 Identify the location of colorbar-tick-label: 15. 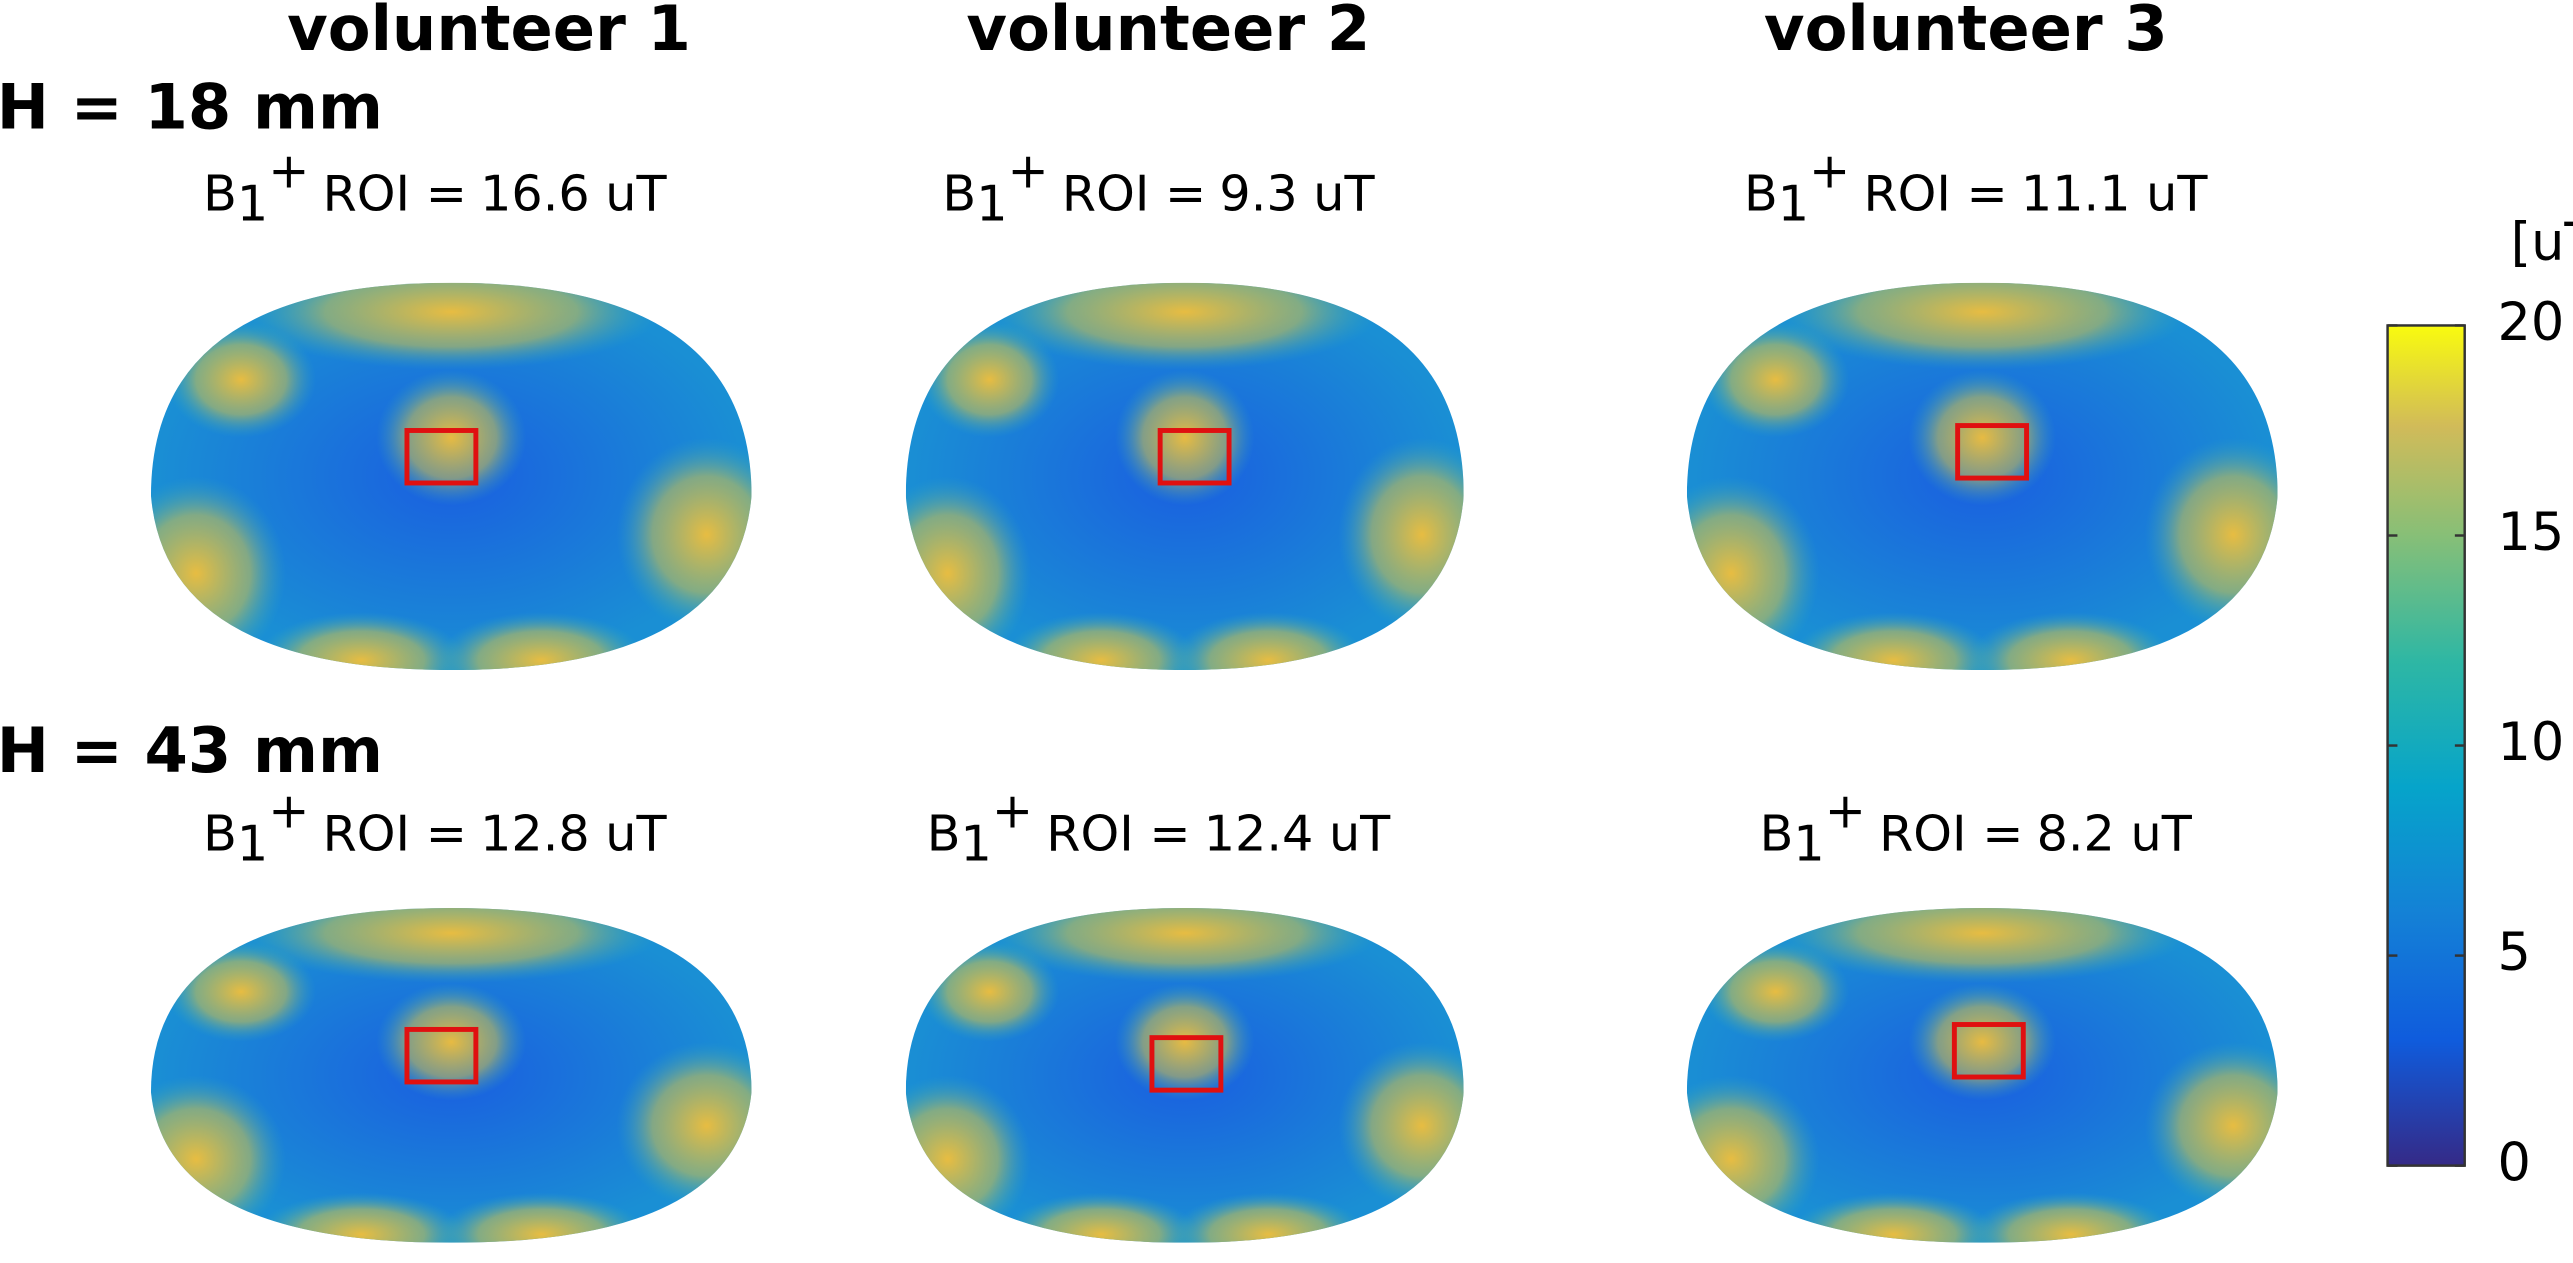
(2531, 532).